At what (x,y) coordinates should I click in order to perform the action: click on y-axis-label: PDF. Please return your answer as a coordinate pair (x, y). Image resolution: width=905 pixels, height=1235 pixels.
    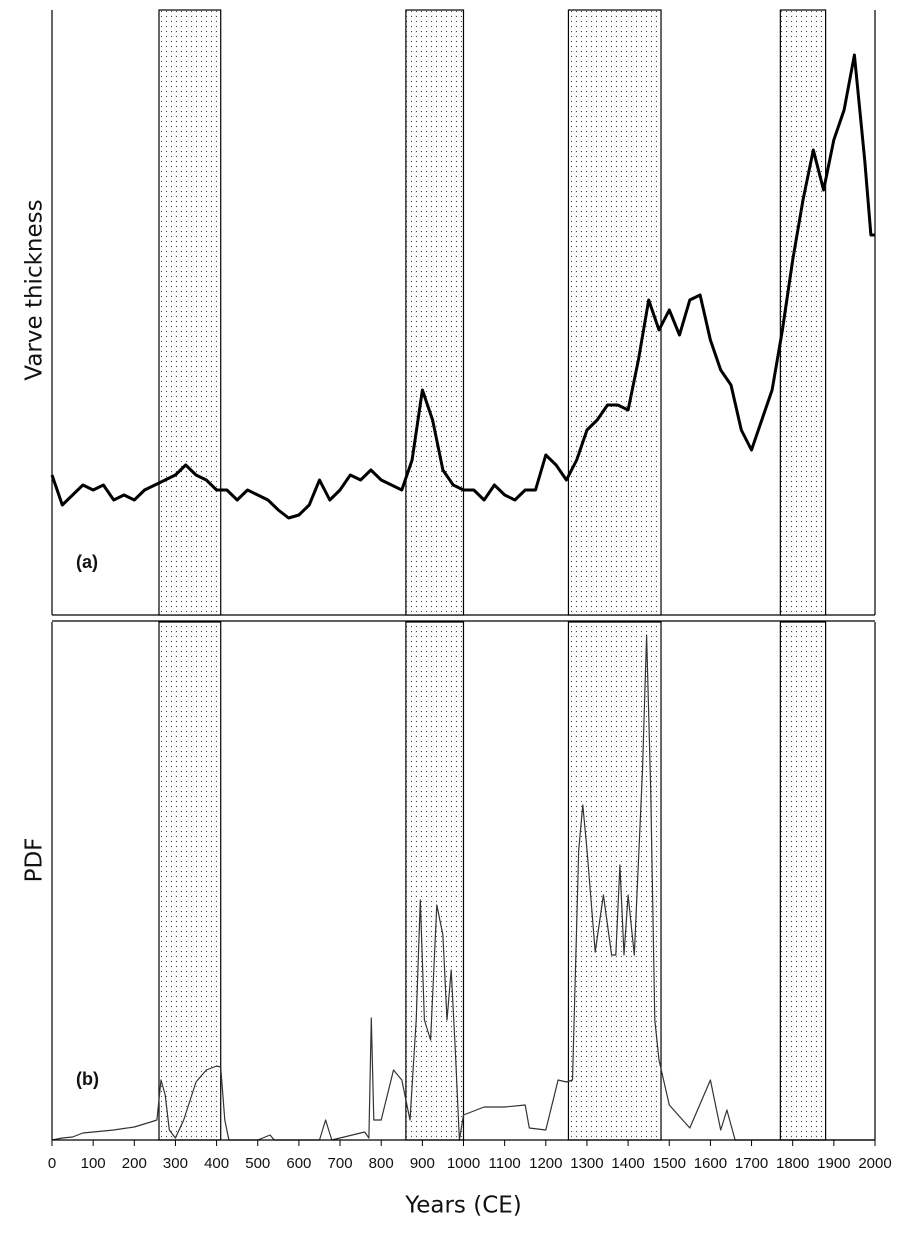
    Looking at the image, I should click on (35, 860).